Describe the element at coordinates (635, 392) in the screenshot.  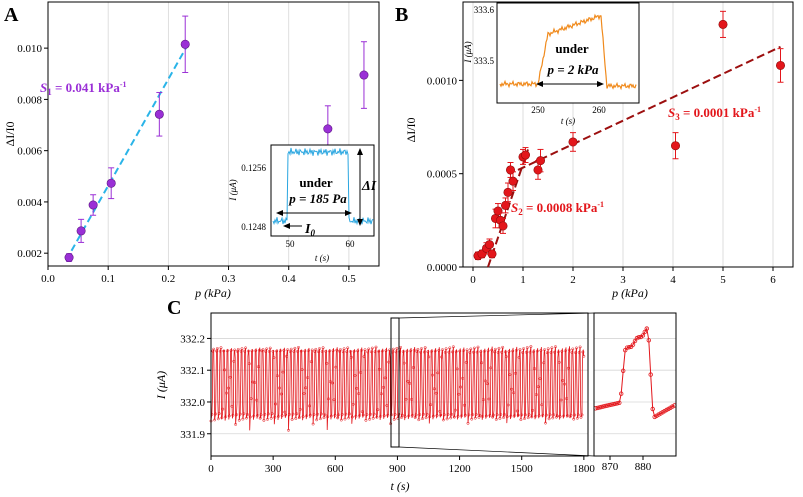
I see `panel-c-zoom: 870 880` at that location.